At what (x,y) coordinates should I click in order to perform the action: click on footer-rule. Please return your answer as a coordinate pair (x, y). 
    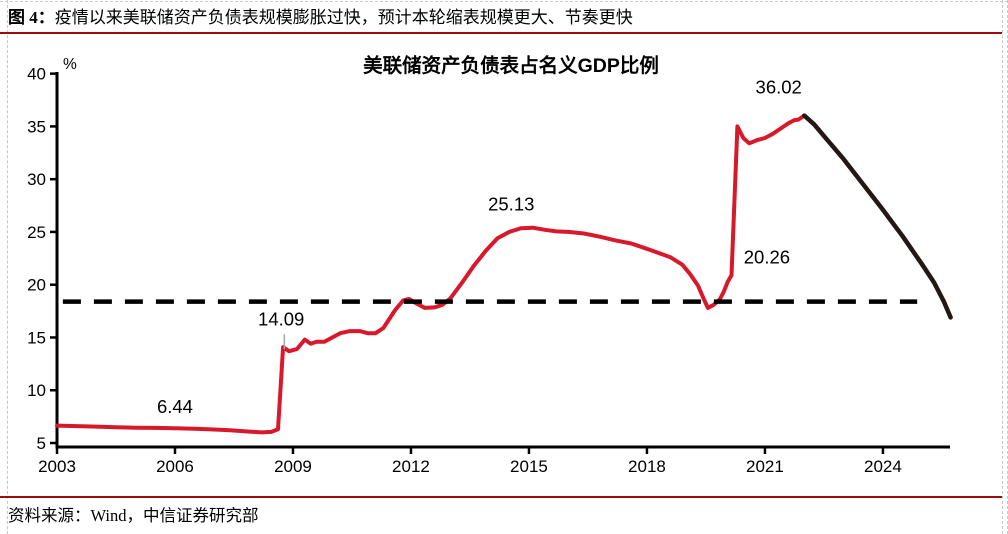
    Looking at the image, I should click on (501, 497).